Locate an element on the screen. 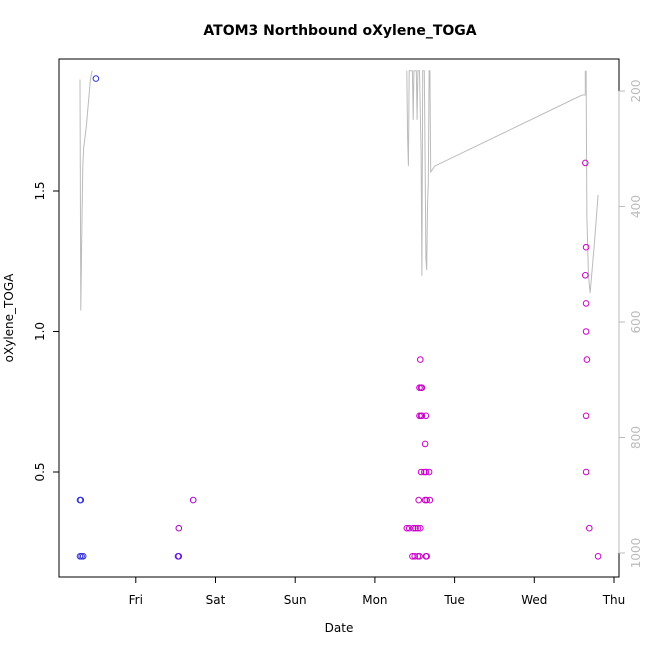 The height and width of the screenshot is (650, 650). x-axis: Fri Sat Sun Mon Tue Wed Thu is located at coordinates (377, 592).